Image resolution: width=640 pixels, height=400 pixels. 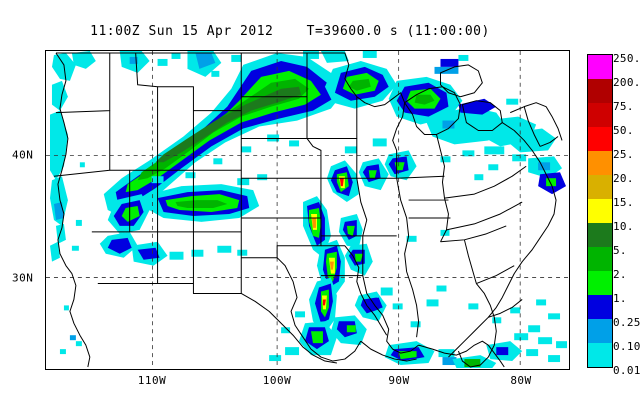 I want to click on colorbar-tick-0.01: 0.01, so click(x=626, y=370).